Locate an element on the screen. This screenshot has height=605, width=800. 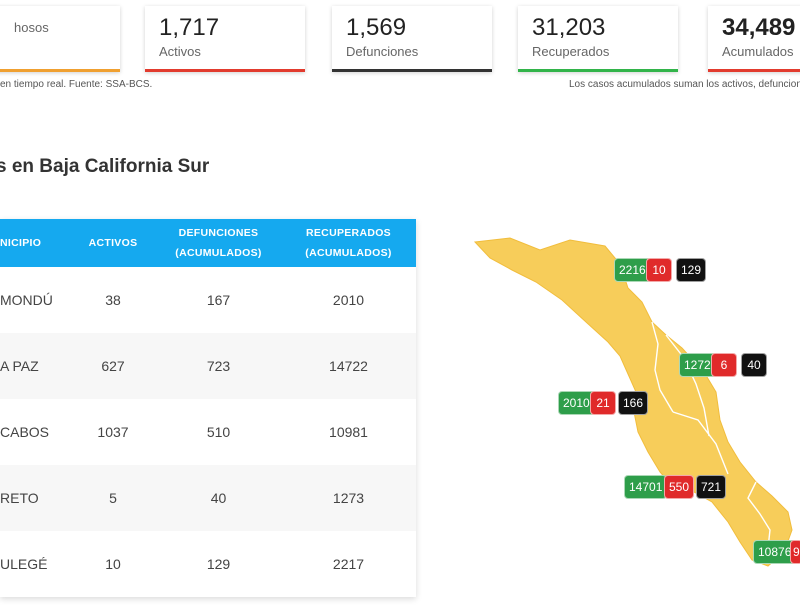
stat-value: 31,203 is located at coordinates (569, 27).